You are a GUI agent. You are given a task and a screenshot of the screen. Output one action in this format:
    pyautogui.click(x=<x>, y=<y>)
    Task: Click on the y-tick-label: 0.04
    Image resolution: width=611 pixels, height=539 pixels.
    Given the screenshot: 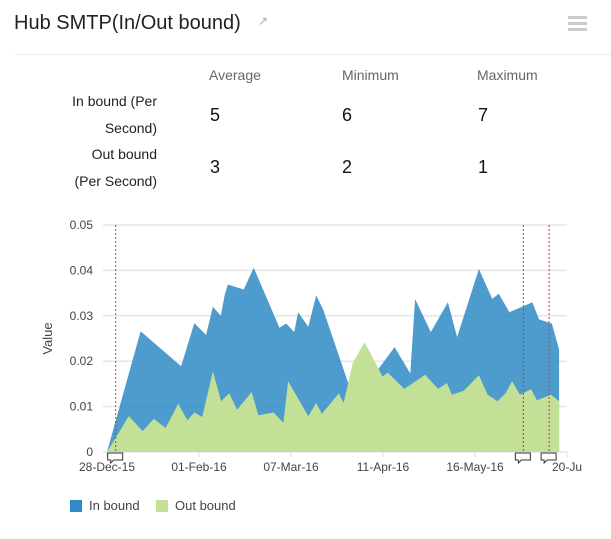 What is the action you would take?
    pyautogui.click(x=82, y=270)
    